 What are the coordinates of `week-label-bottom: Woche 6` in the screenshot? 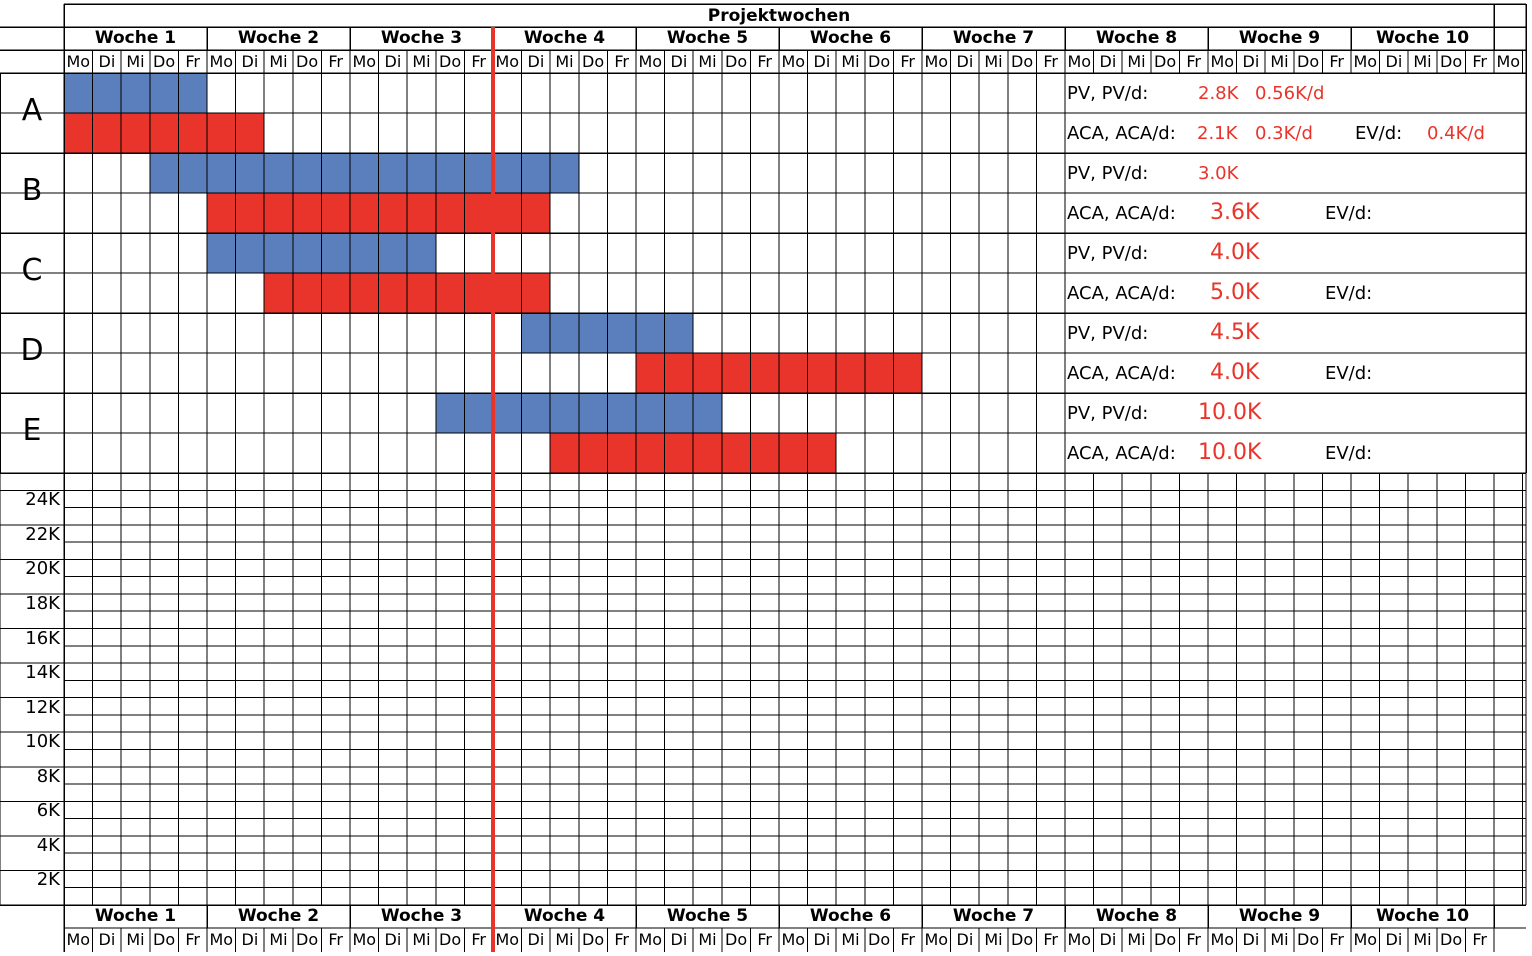 It's located at (850, 916).